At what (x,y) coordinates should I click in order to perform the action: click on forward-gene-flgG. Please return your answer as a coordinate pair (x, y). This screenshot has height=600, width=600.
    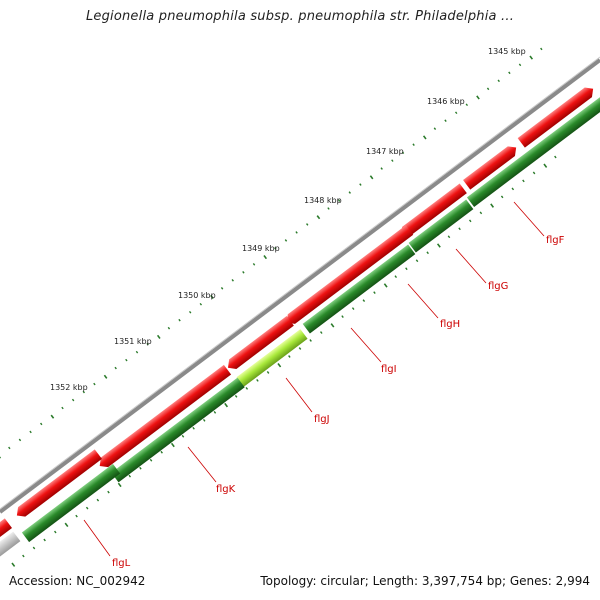
    Looking at the image, I should click on (491, 166).